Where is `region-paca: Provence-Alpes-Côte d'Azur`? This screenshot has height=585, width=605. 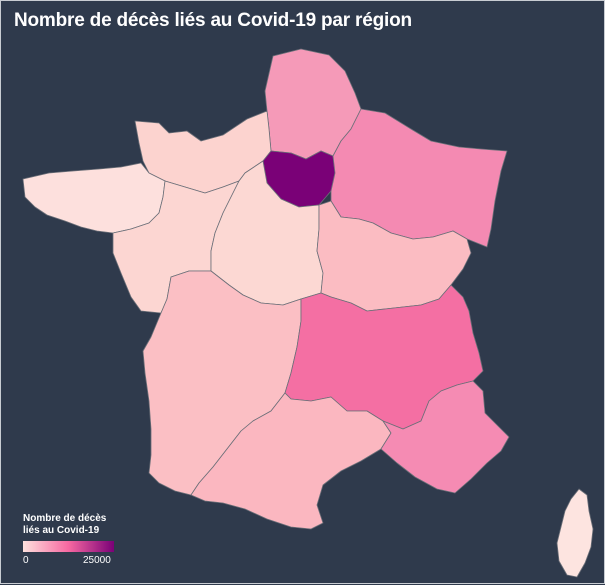
region-paca: Provence-Alpes-Côte d'Azur is located at coordinates (445, 437).